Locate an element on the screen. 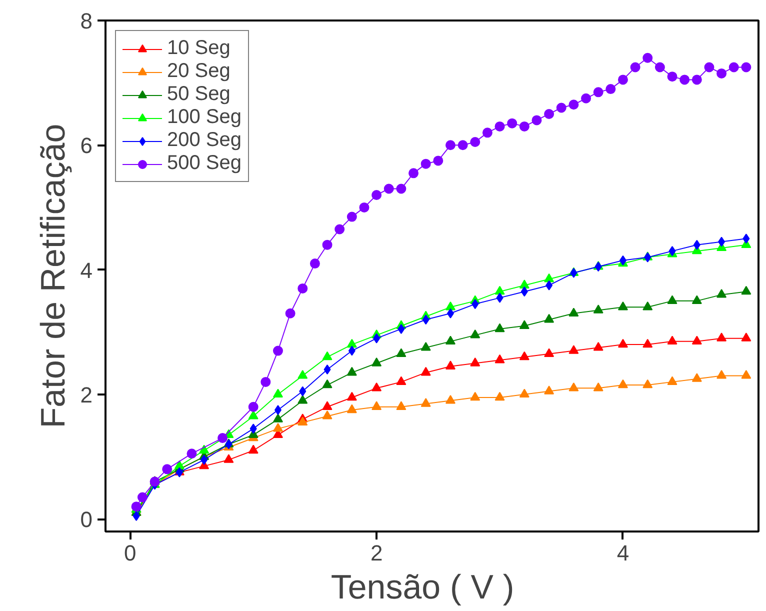 This screenshot has height=611, width=766. legend-label: 100 Seg is located at coordinates (204, 117).